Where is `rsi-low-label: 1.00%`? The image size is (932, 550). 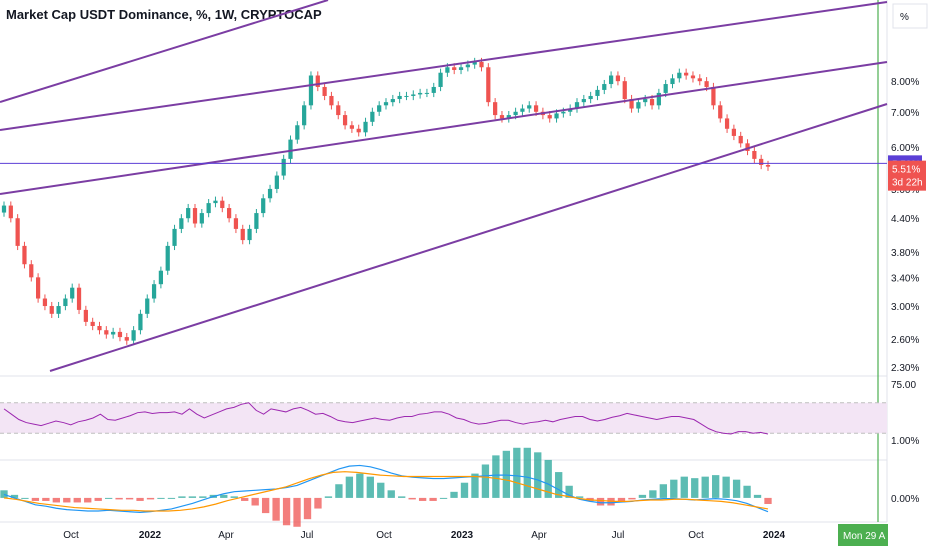
rsi-low-label: 1.00% is located at coordinates (905, 441).